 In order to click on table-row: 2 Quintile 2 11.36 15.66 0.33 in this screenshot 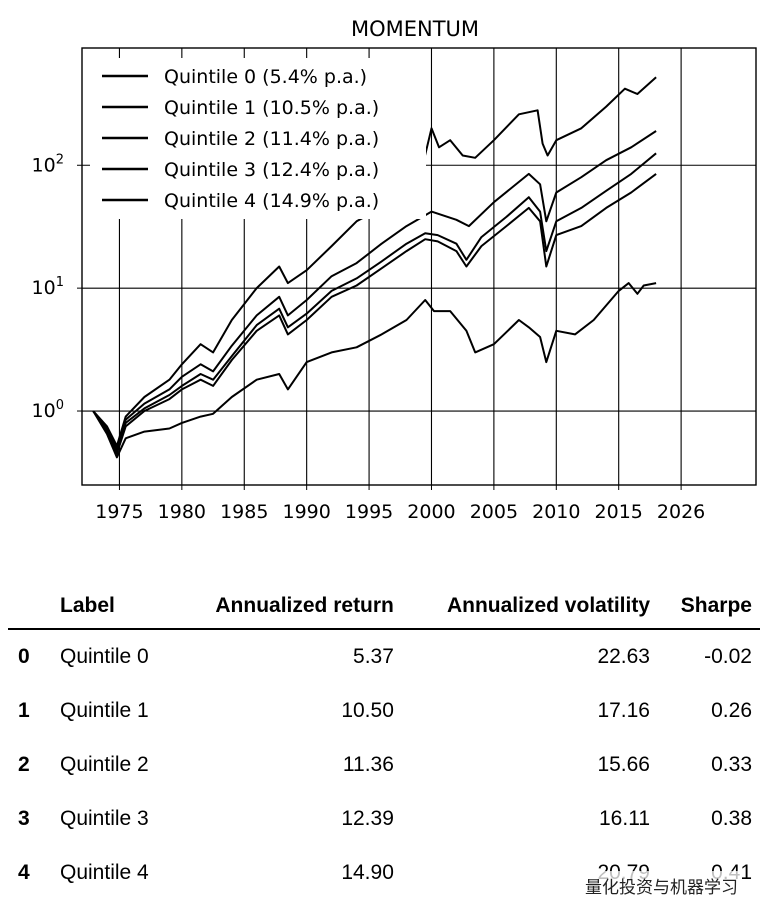, I will do `click(384, 765)`.